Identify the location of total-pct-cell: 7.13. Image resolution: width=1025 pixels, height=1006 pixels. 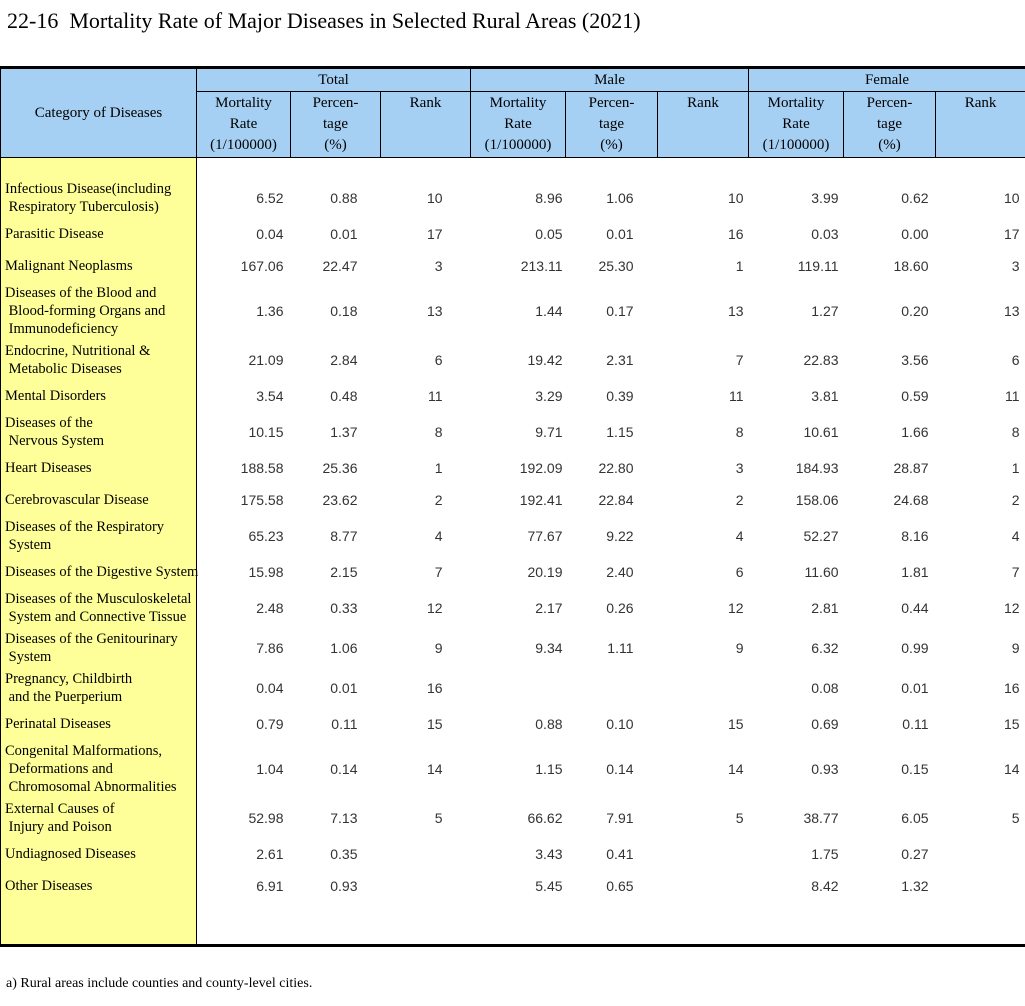
(344, 818).